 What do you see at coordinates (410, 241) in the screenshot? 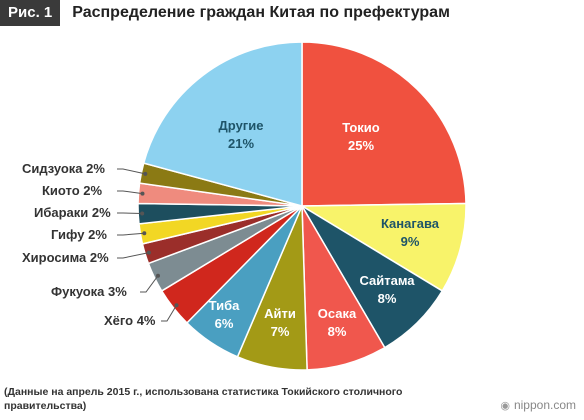
I see `slice-percent-1: 9%` at bounding box center [410, 241].